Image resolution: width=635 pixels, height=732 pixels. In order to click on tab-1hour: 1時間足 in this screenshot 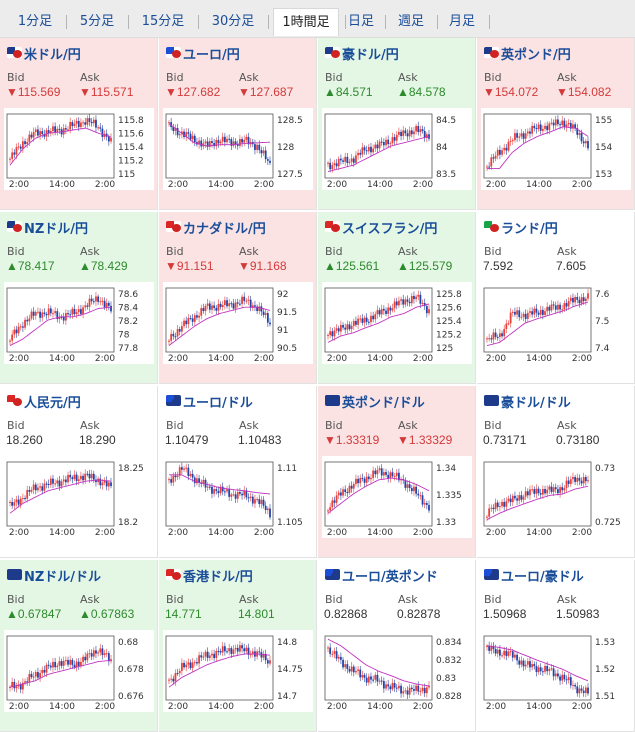, I will do `click(306, 22)`.